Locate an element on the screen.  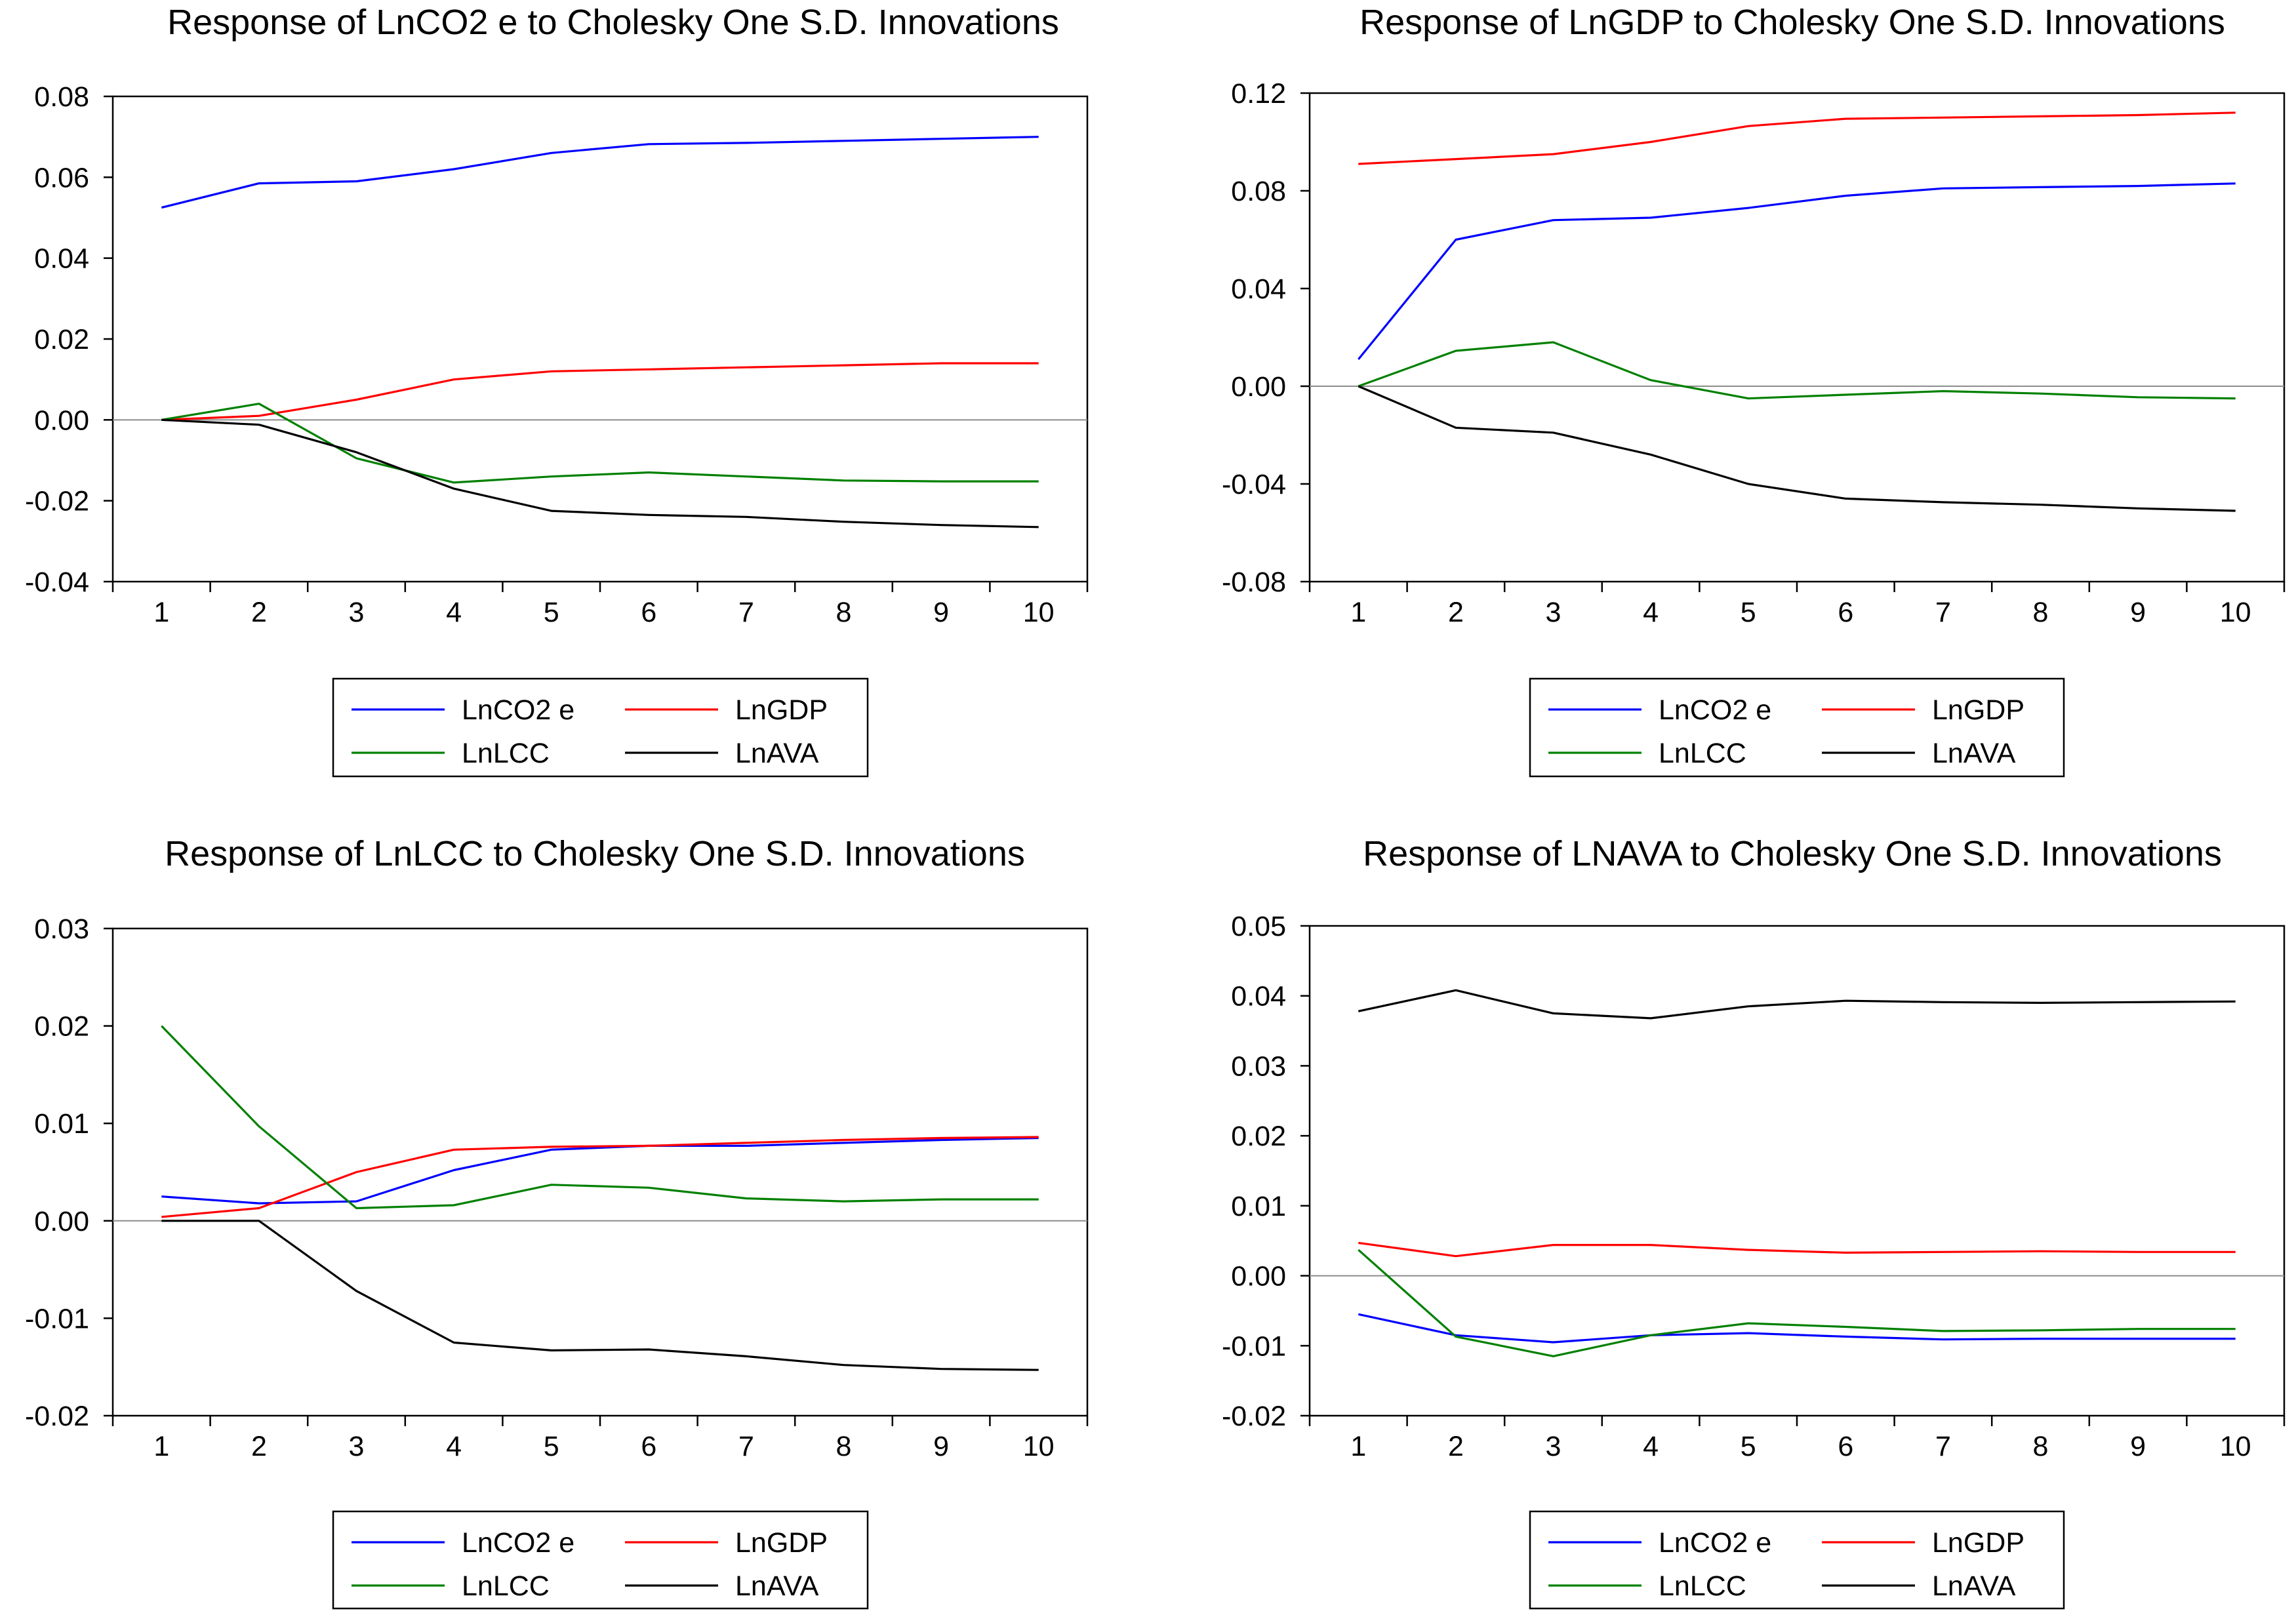
y-tick-label: -0.08 is located at coordinates (1254, 582).